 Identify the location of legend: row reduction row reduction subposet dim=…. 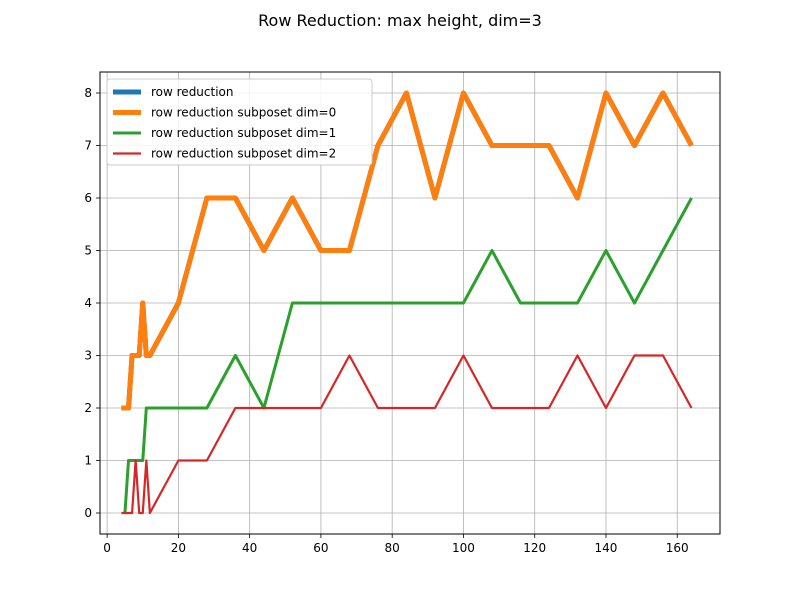
(239, 122).